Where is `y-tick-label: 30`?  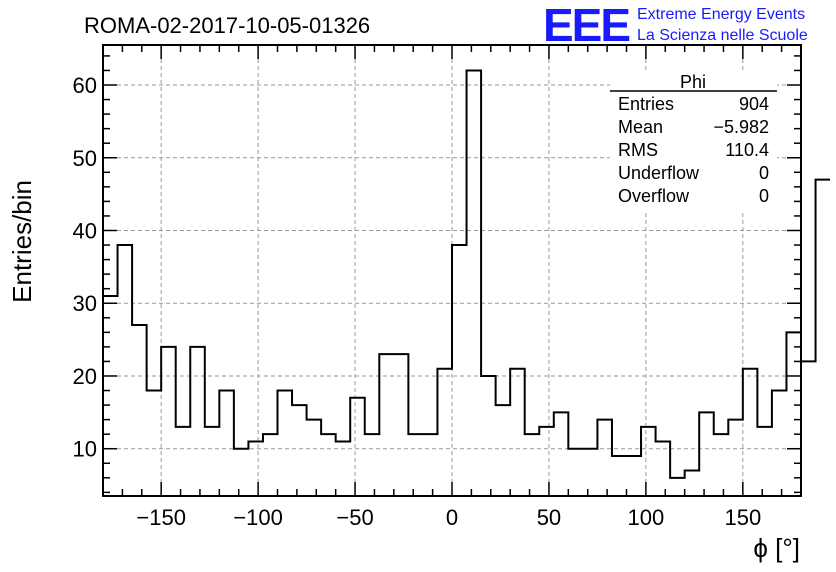
y-tick-label: 30 is located at coordinates (85, 303).